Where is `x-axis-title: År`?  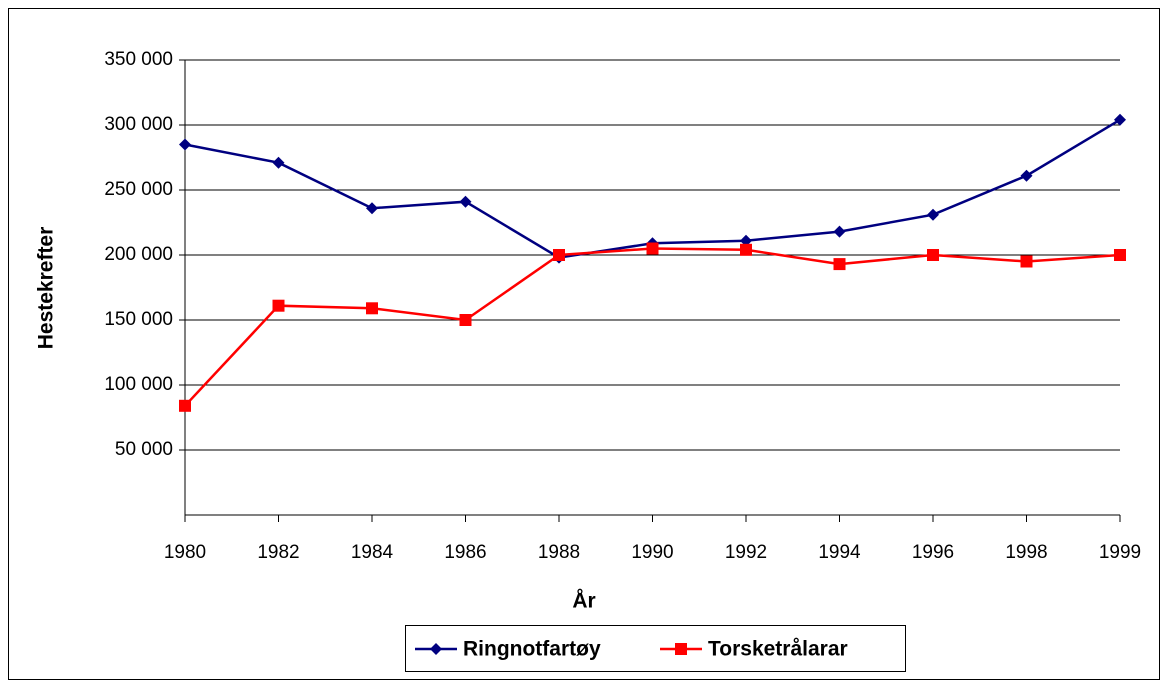 x-axis-title: År is located at coordinates (583, 601).